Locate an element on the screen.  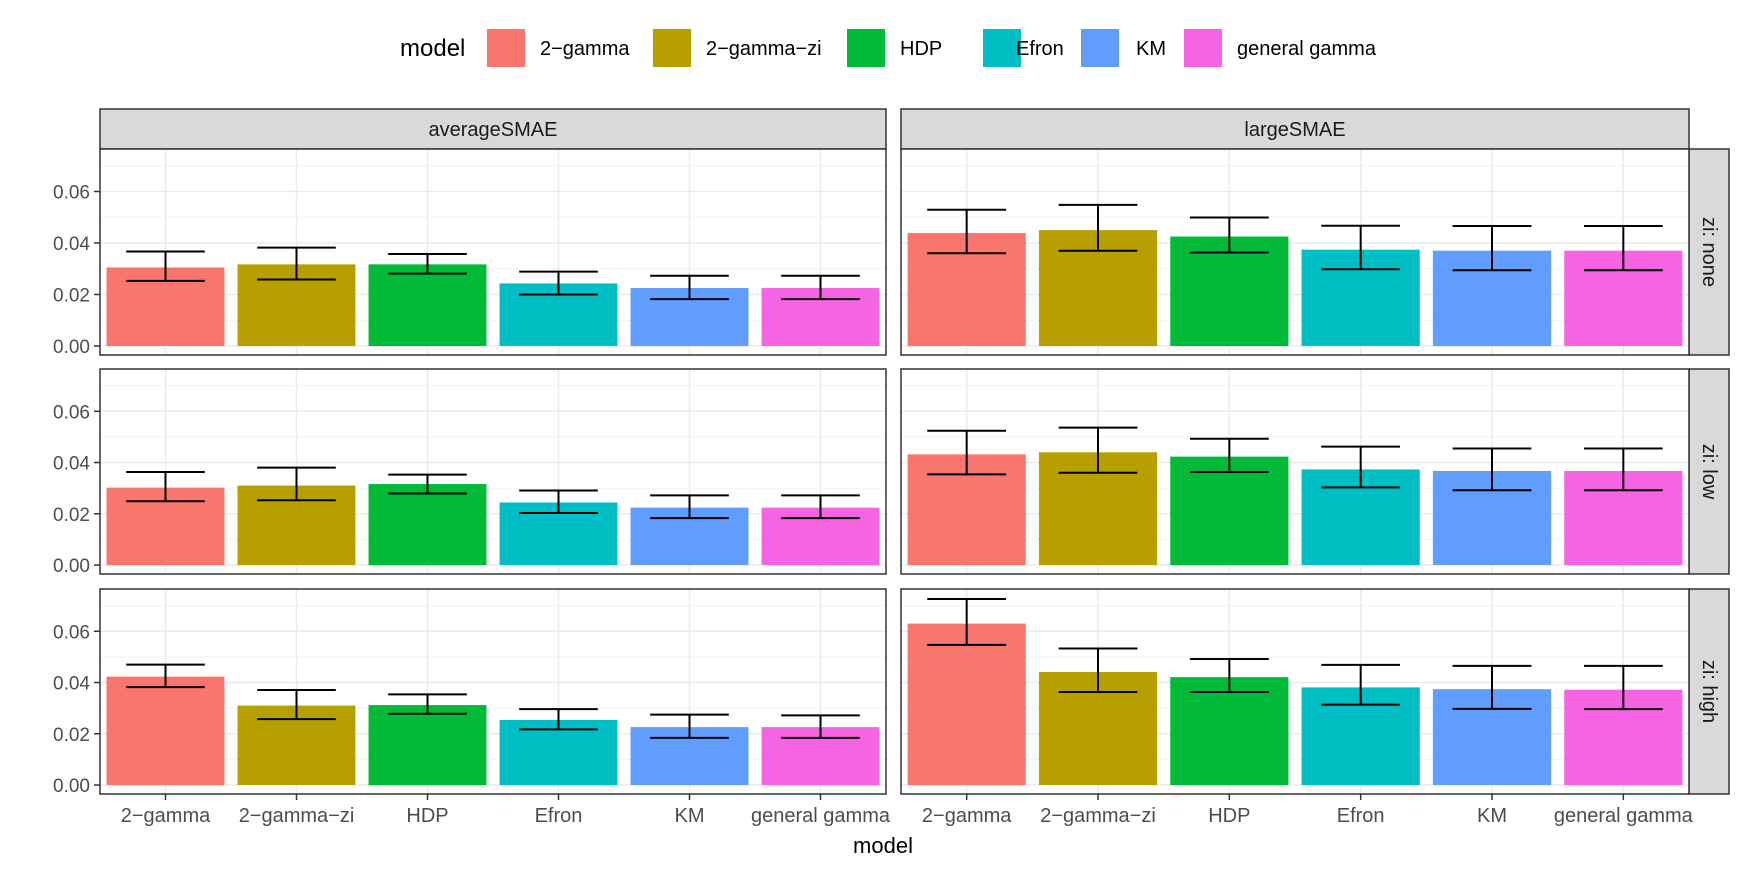
strip-label: averageSMAE is located at coordinates (493, 130).